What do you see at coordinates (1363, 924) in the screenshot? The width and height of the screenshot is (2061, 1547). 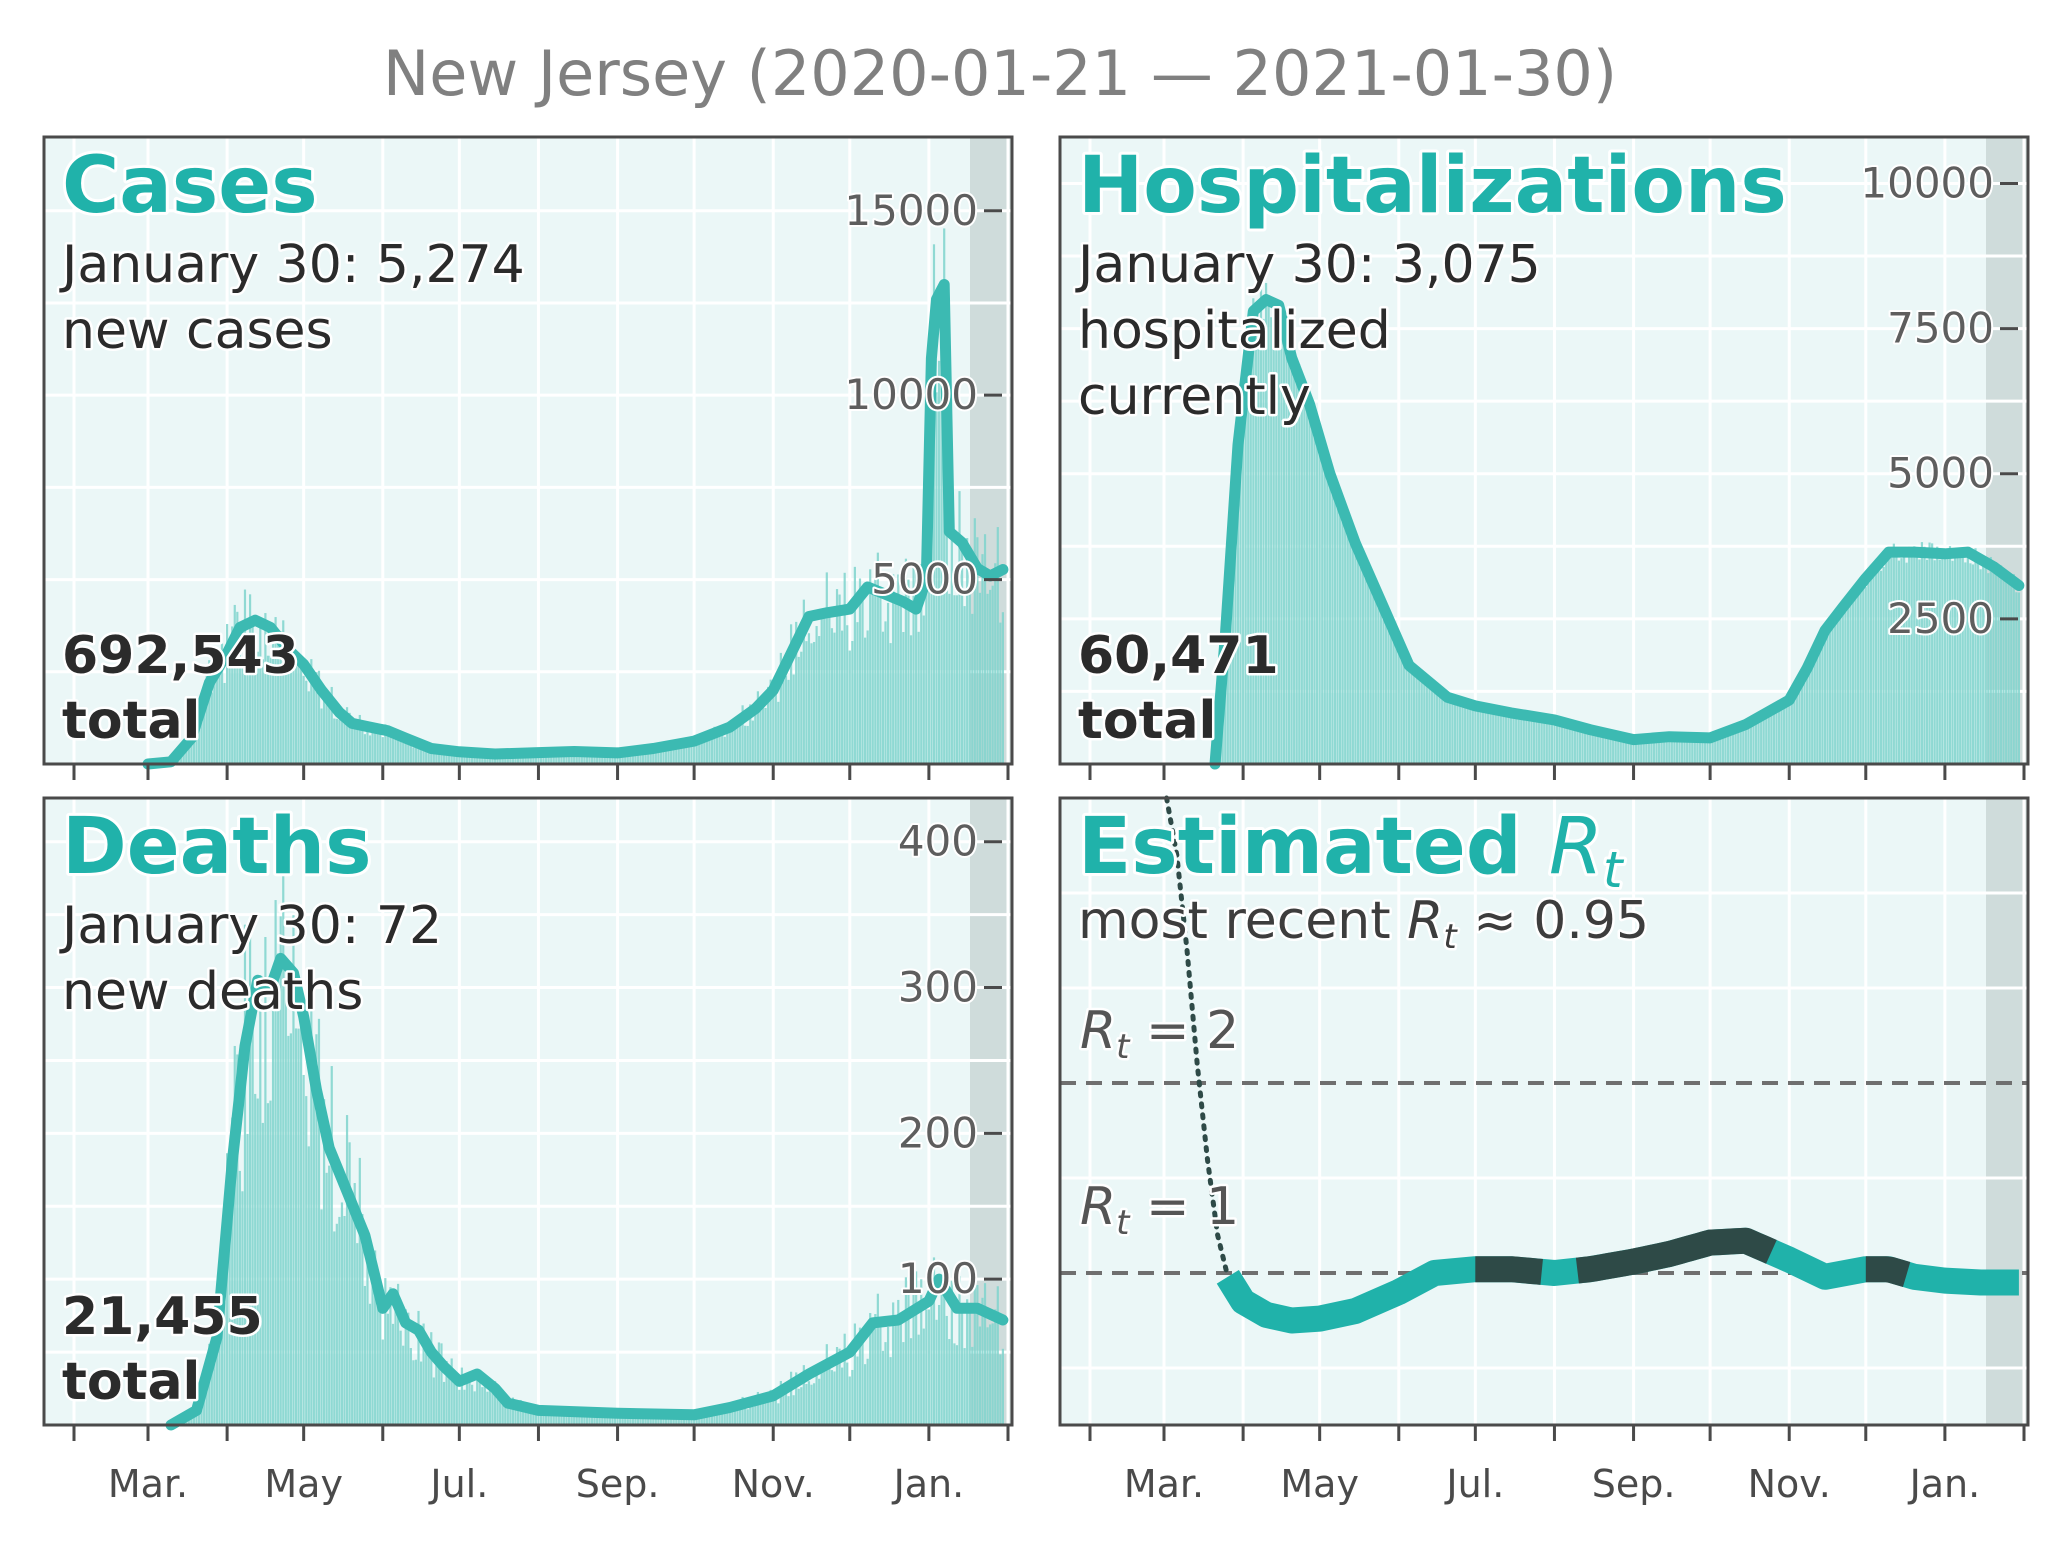 I see `rt-recent-value: most recent Rt ≈ 0.95` at bounding box center [1363, 924].